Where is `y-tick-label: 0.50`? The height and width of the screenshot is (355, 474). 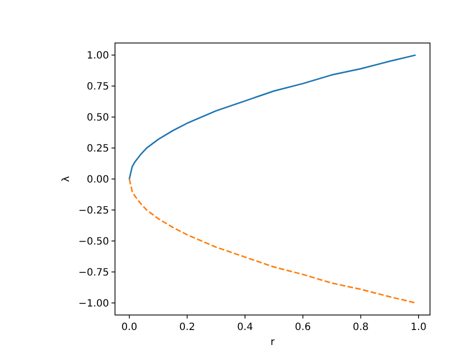 y-tick-label: 0.50 is located at coordinates (97, 118).